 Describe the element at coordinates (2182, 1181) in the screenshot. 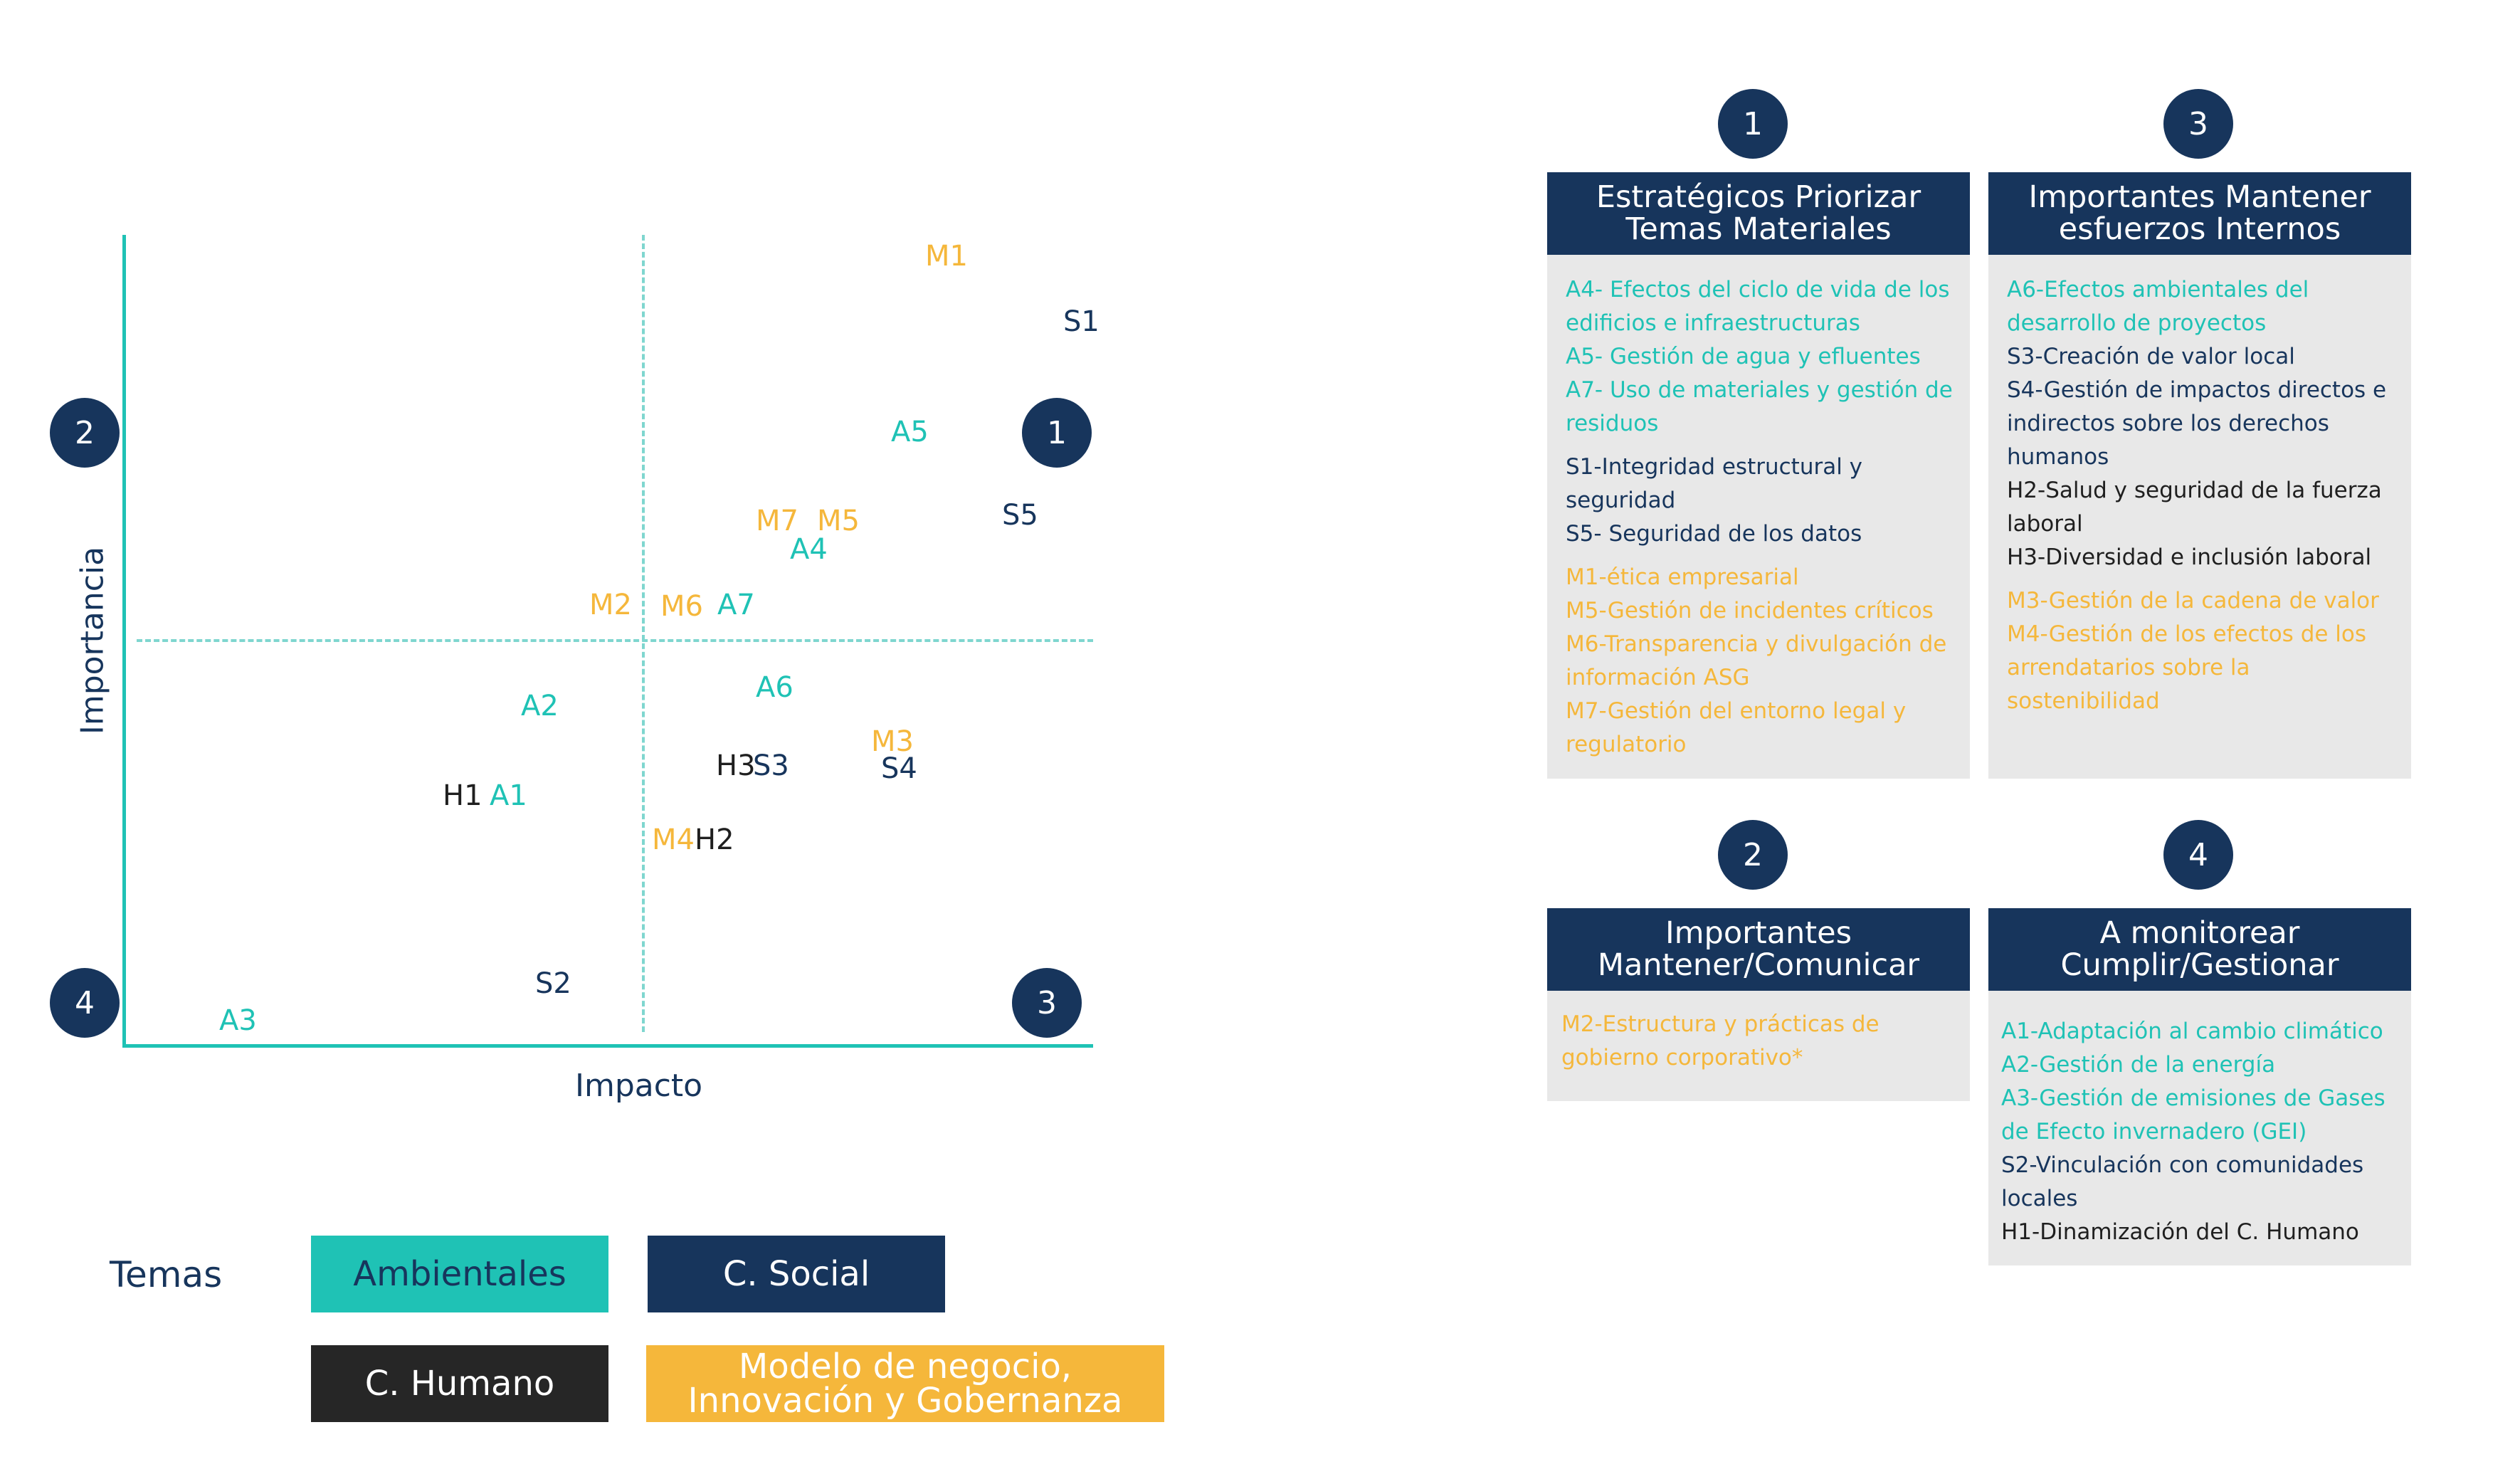

I see `card-item: S2-Vinculación con comunidades locales` at that location.